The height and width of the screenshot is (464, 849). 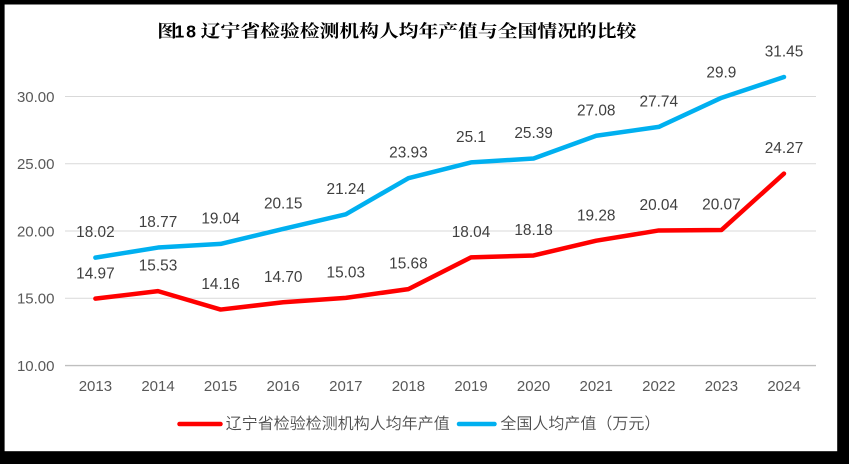 I want to click on svg-text: 15.03, so click(x=346, y=272).